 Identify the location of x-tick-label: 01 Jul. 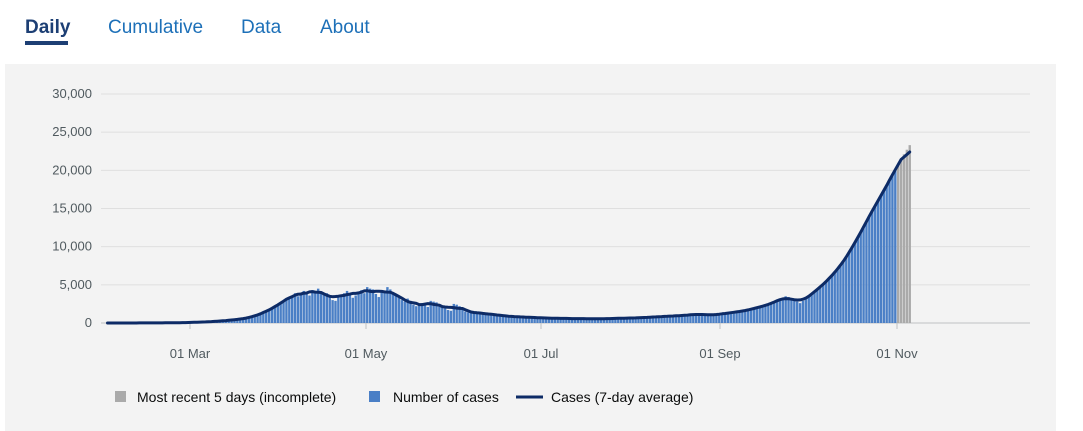
(541, 353).